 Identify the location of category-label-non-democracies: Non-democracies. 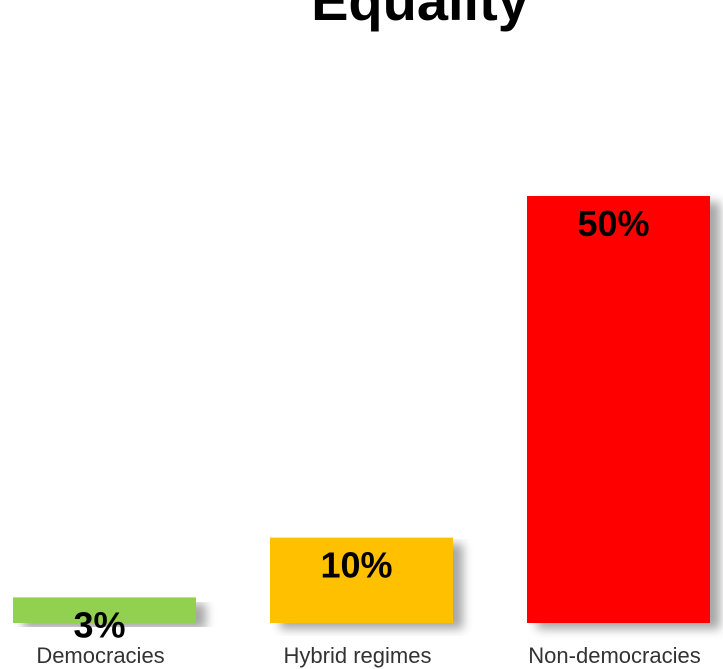
(614, 655).